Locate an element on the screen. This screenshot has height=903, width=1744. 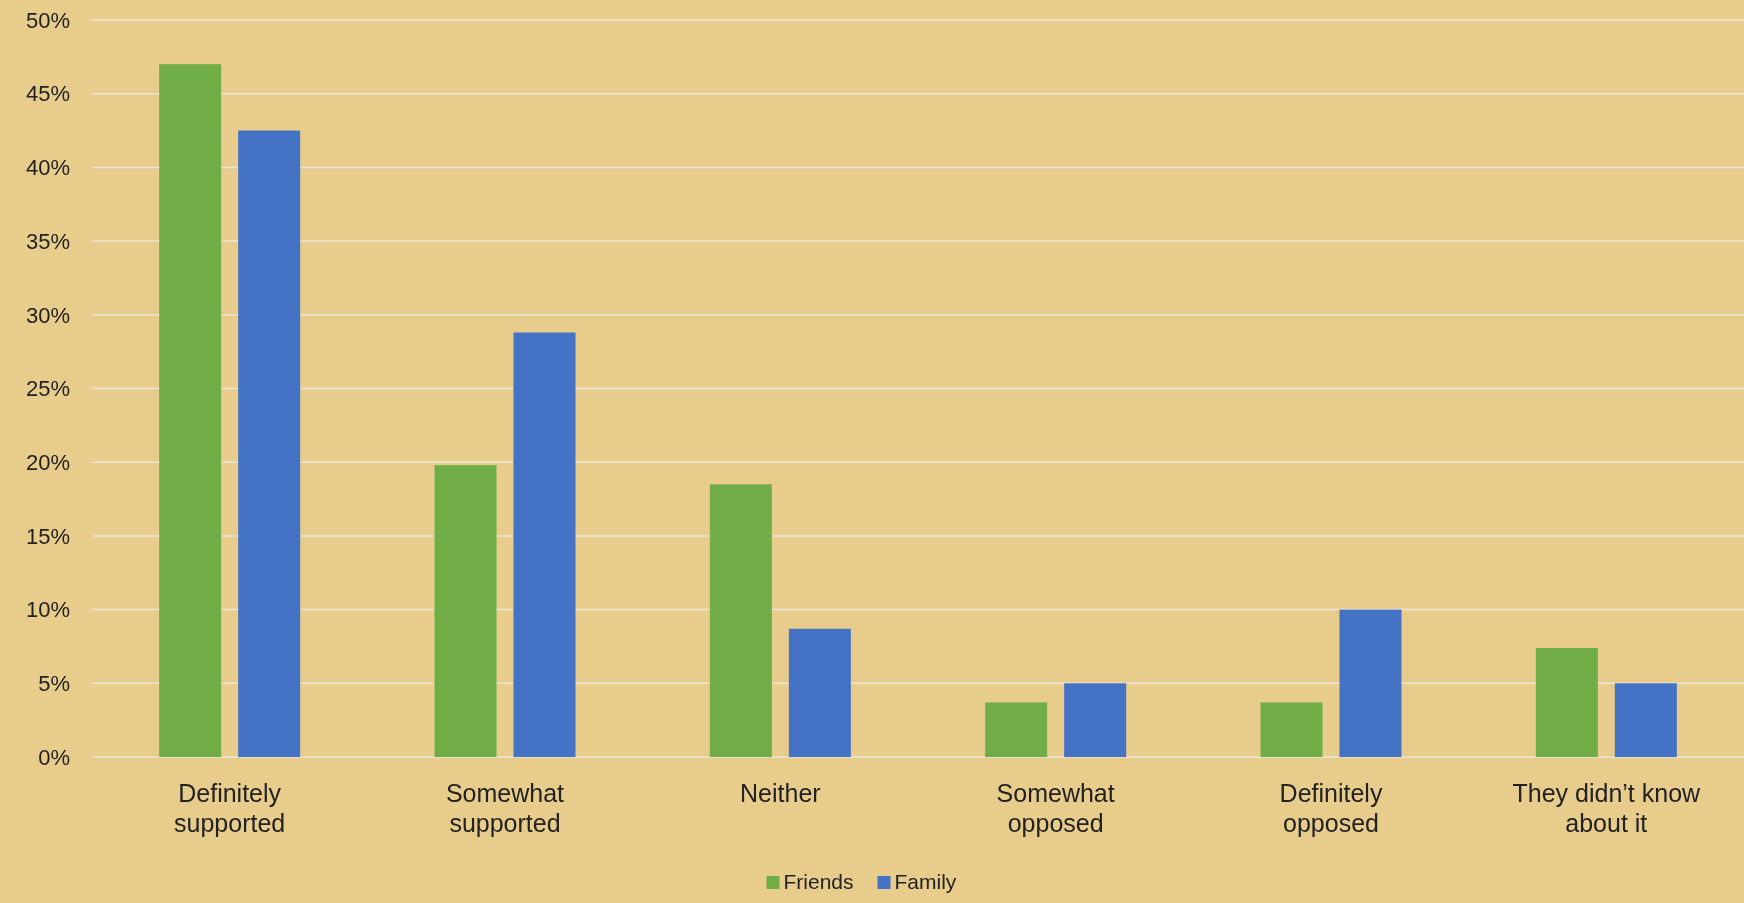
y-tick-label: 15% is located at coordinates (47, 536).